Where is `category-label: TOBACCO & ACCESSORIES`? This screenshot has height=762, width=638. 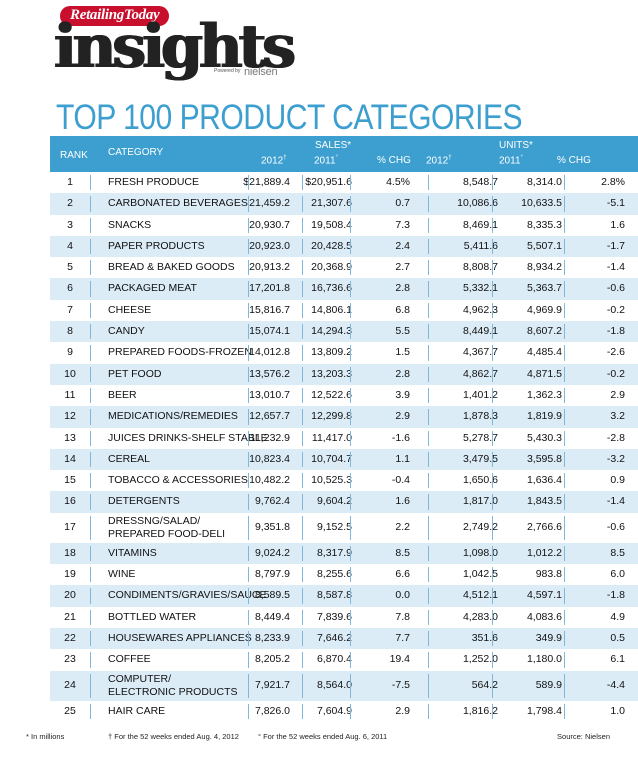
category-label: TOBACCO & ACCESSORIES is located at coordinates (178, 480).